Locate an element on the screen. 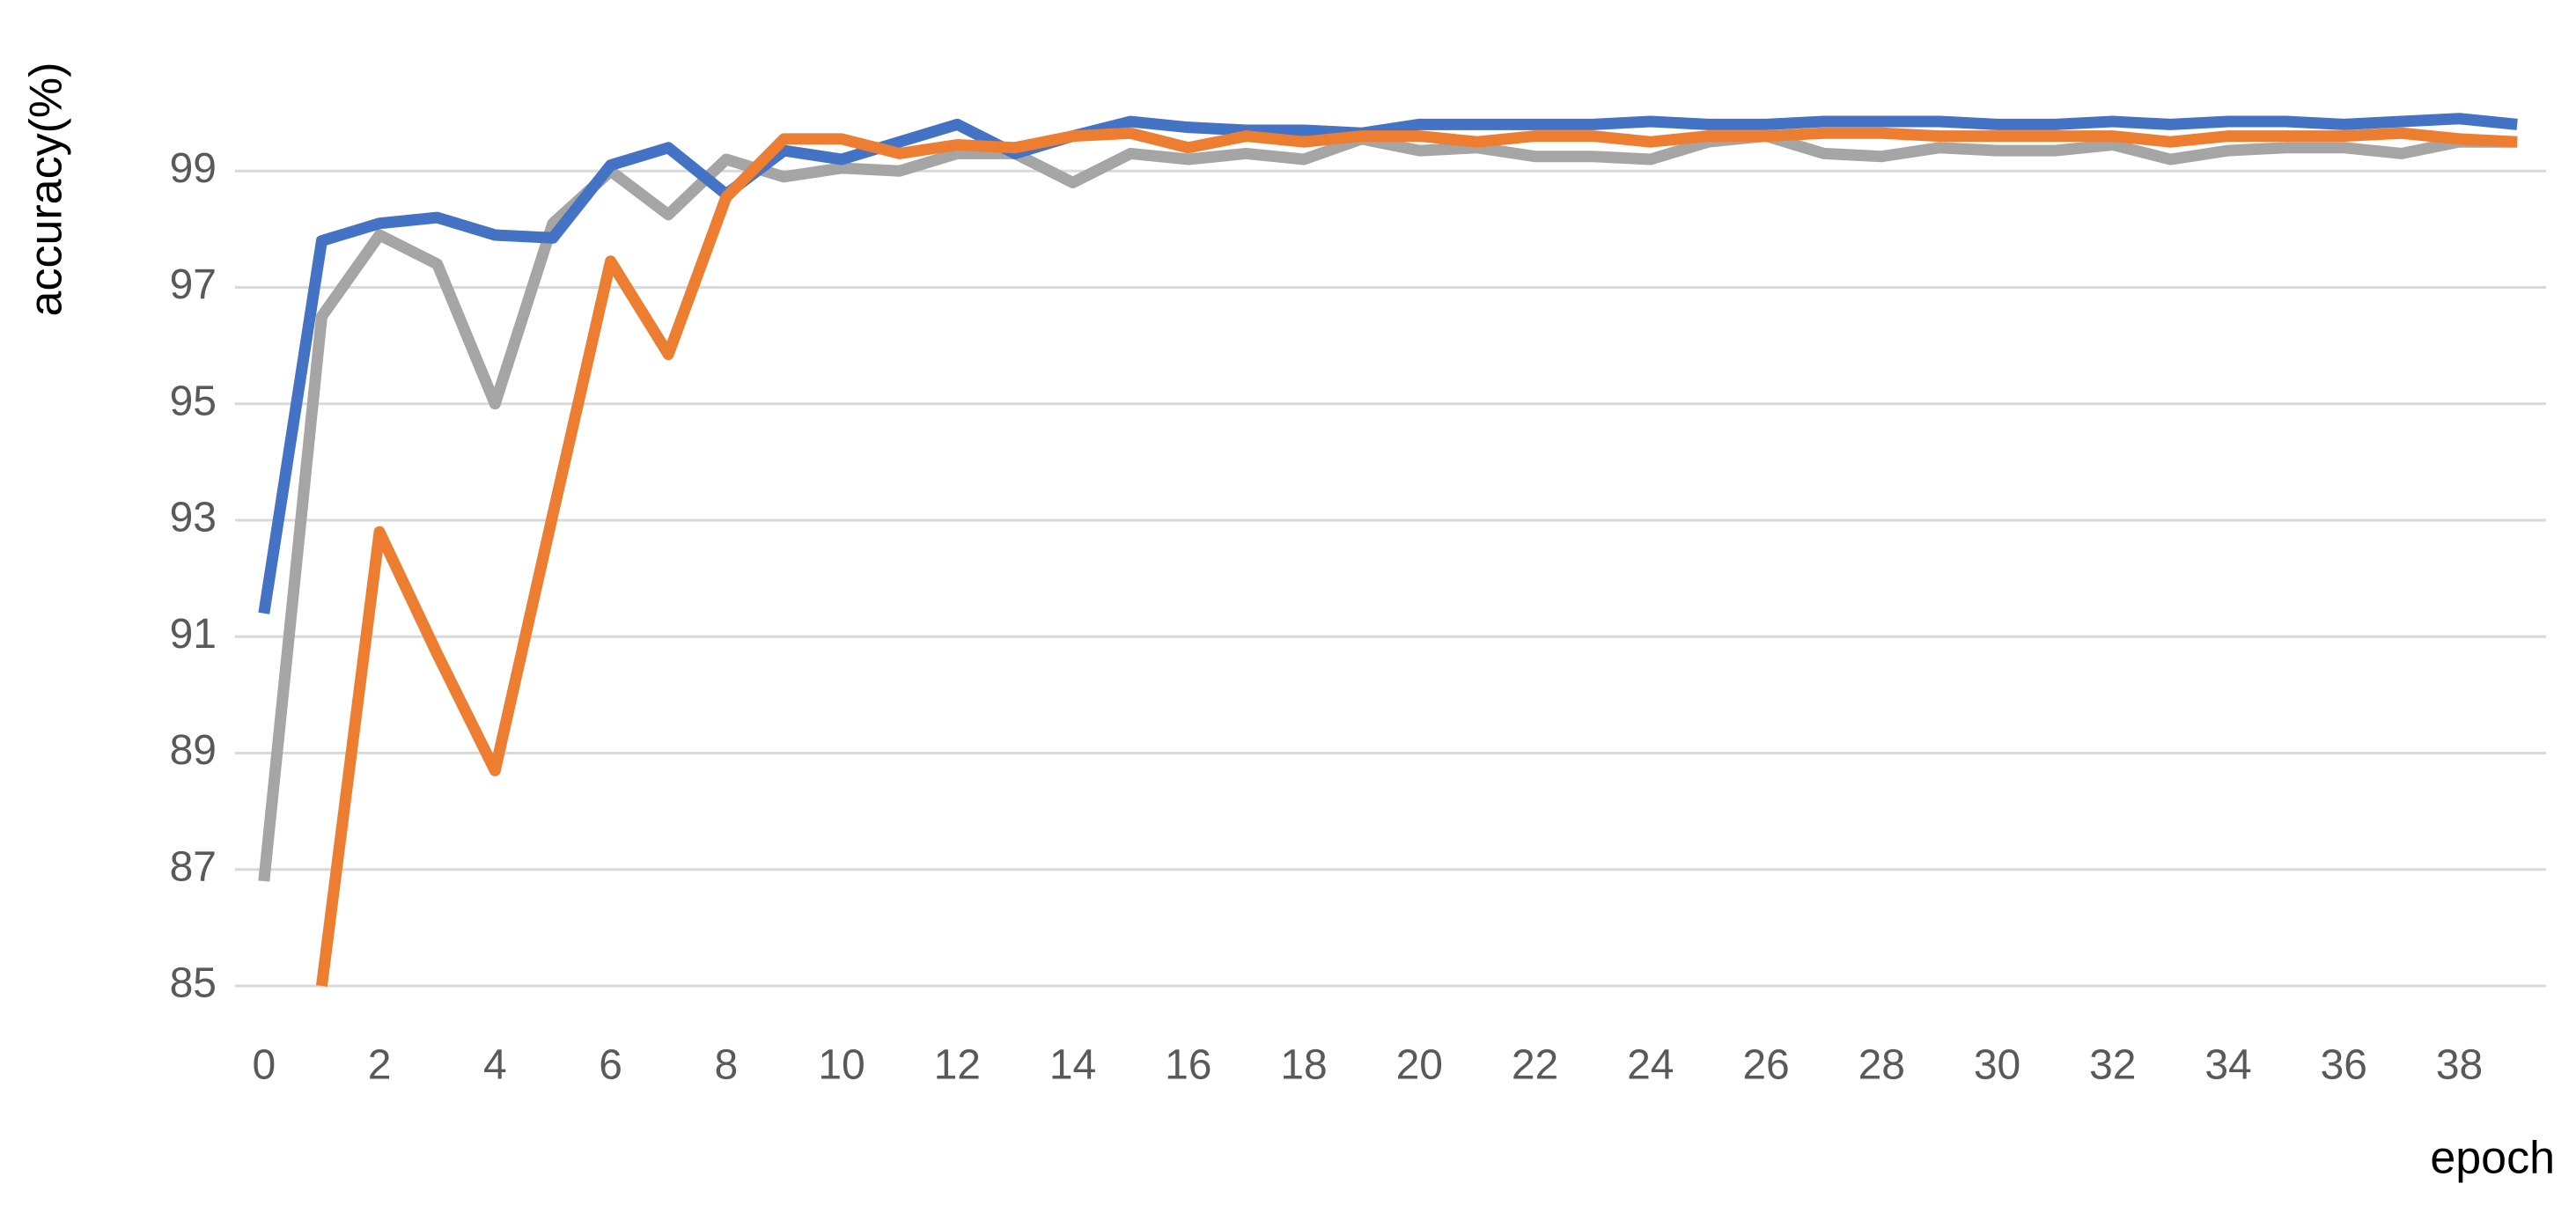 This screenshot has height=1228, width=2576. y-tick-label: 91 is located at coordinates (193, 634).